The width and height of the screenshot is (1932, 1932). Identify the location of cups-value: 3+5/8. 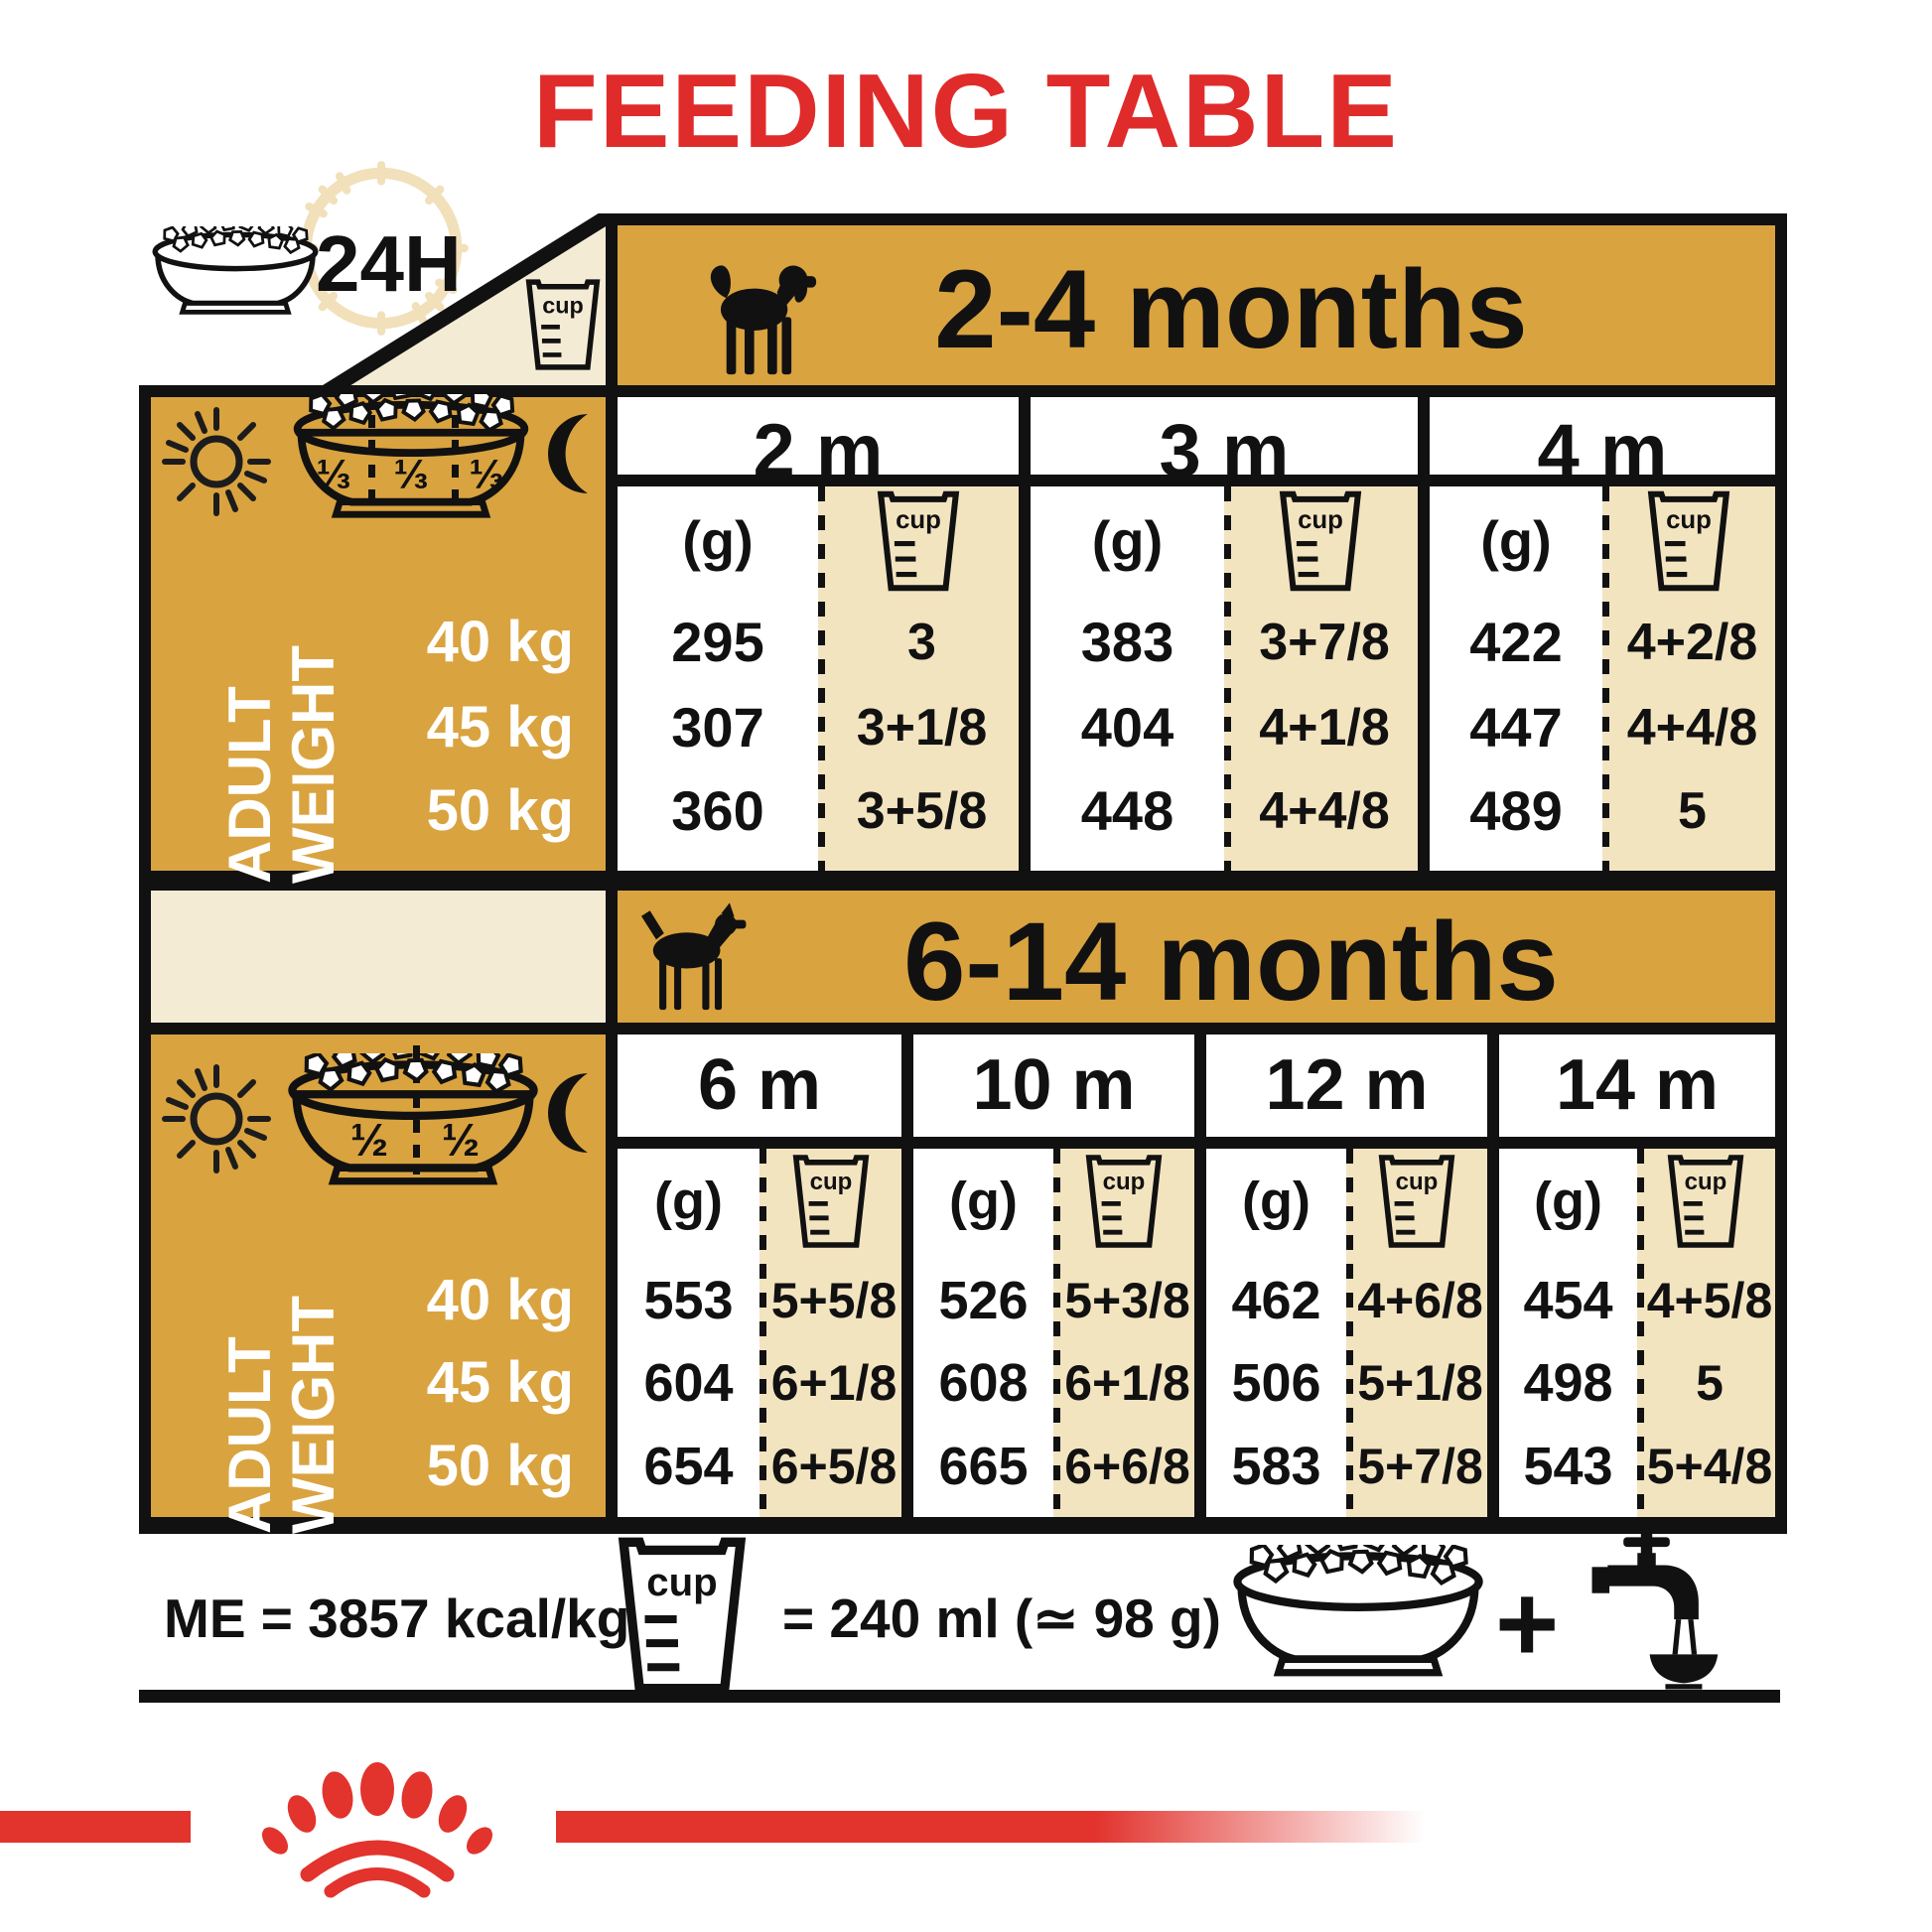
(922, 811).